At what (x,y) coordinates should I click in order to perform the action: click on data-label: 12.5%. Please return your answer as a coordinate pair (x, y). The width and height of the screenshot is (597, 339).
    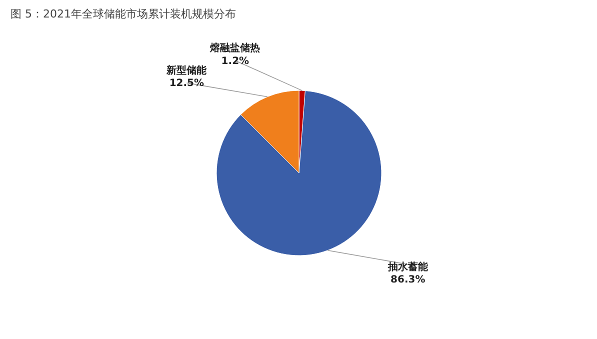
    Looking at the image, I should click on (186, 84).